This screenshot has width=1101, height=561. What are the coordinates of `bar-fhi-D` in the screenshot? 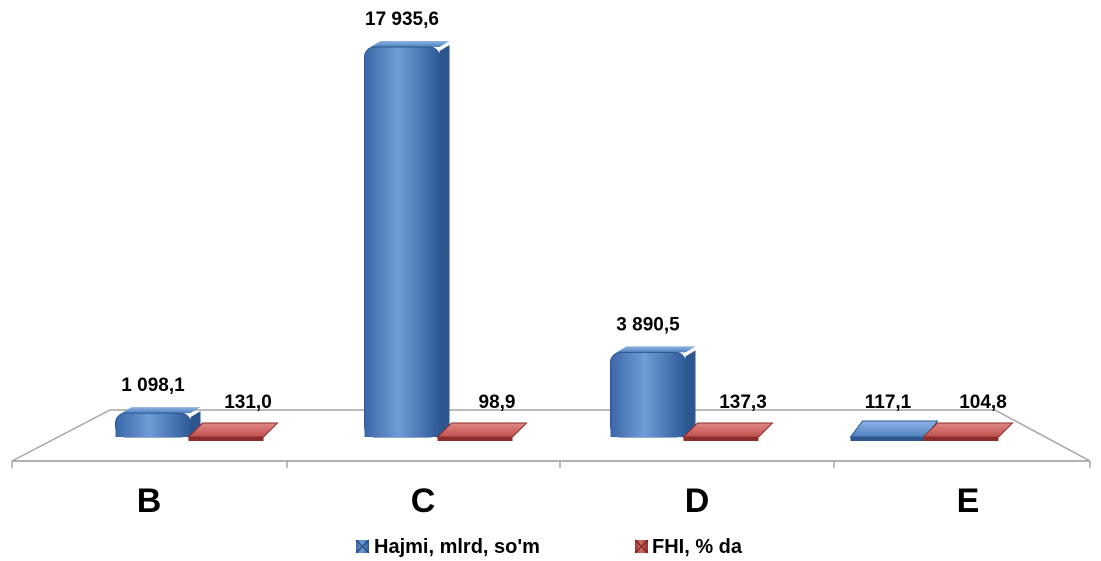 It's located at (728, 431).